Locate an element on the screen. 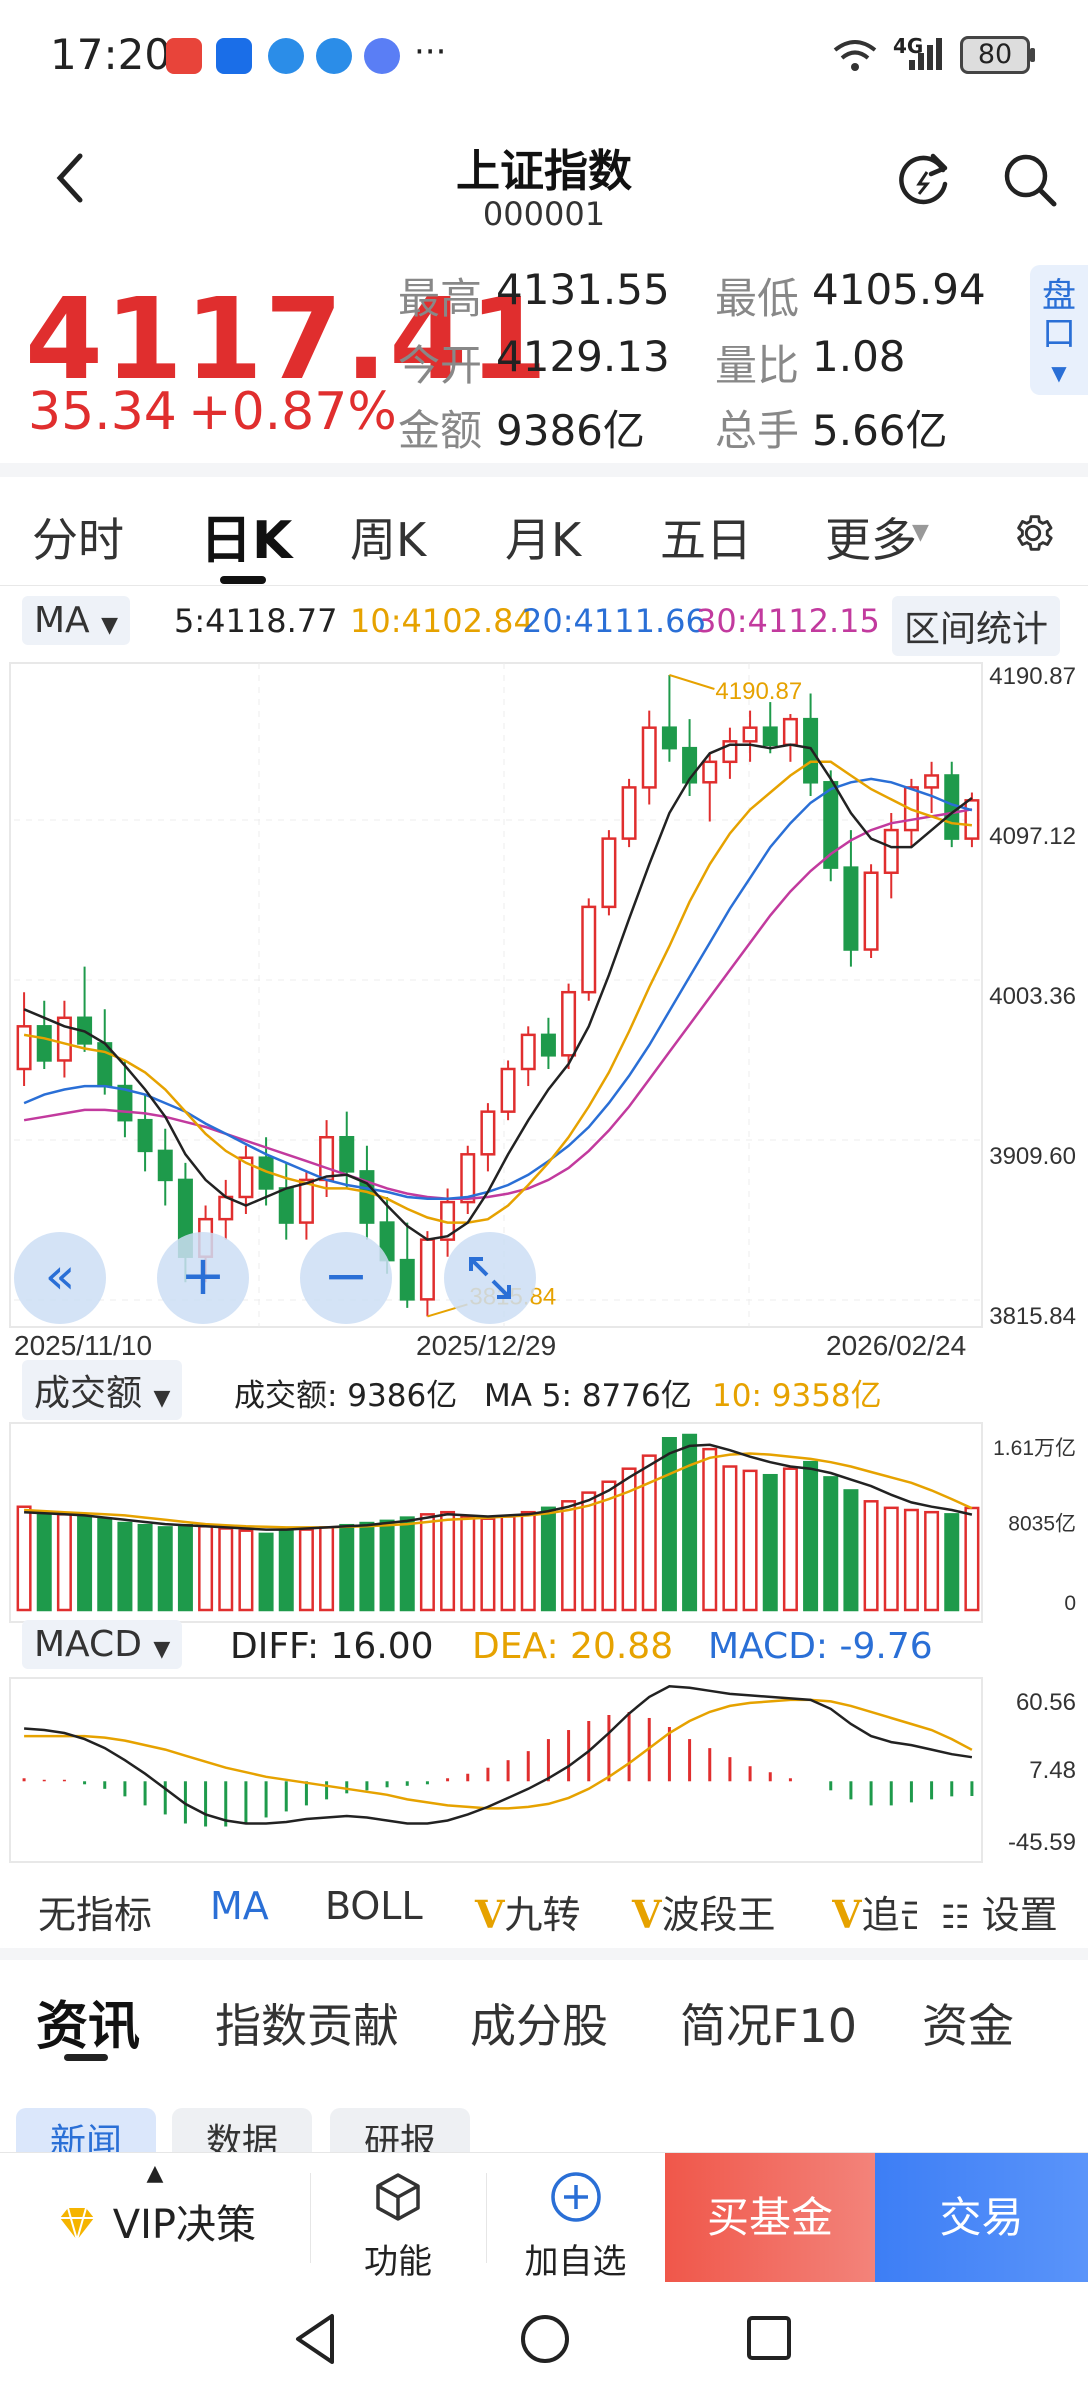 The width and height of the screenshot is (1088, 2400). tab-constituents: 成分股 is located at coordinates (539, 2026).